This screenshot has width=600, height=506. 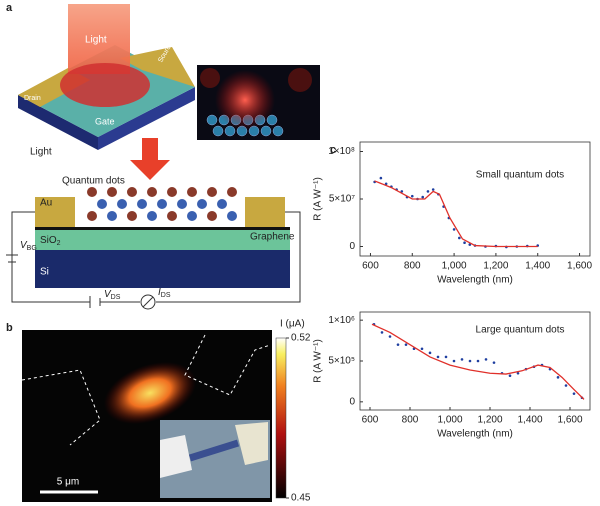 I want to click on plot-frame, so click(x=475, y=199).